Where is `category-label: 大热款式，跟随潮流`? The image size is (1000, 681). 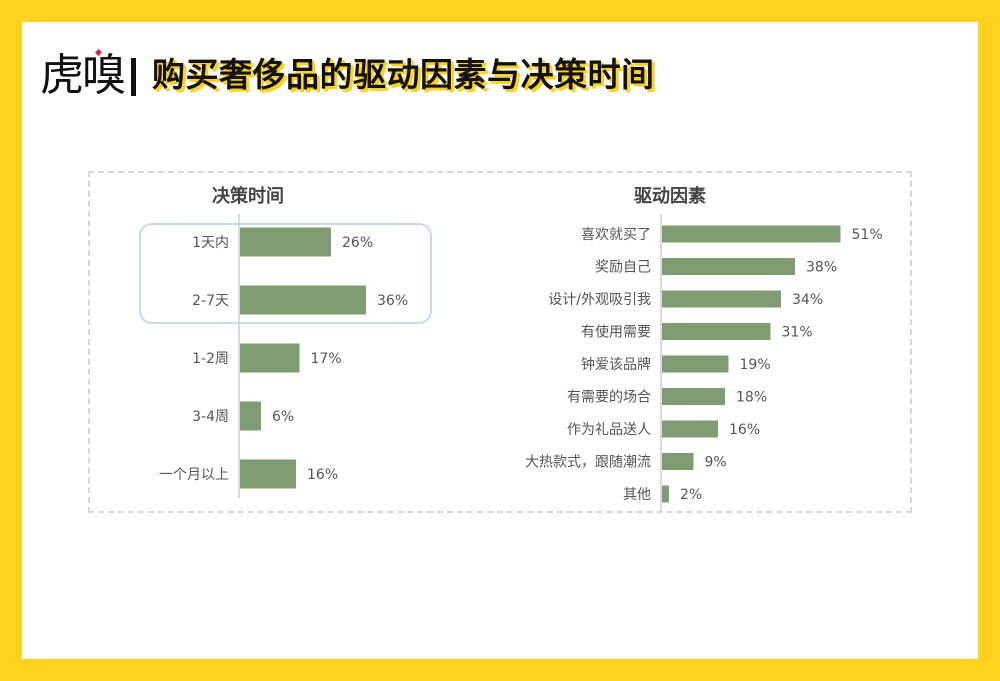 category-label: 大热款式，跟随潮流 is located at coordinates (588, 463).